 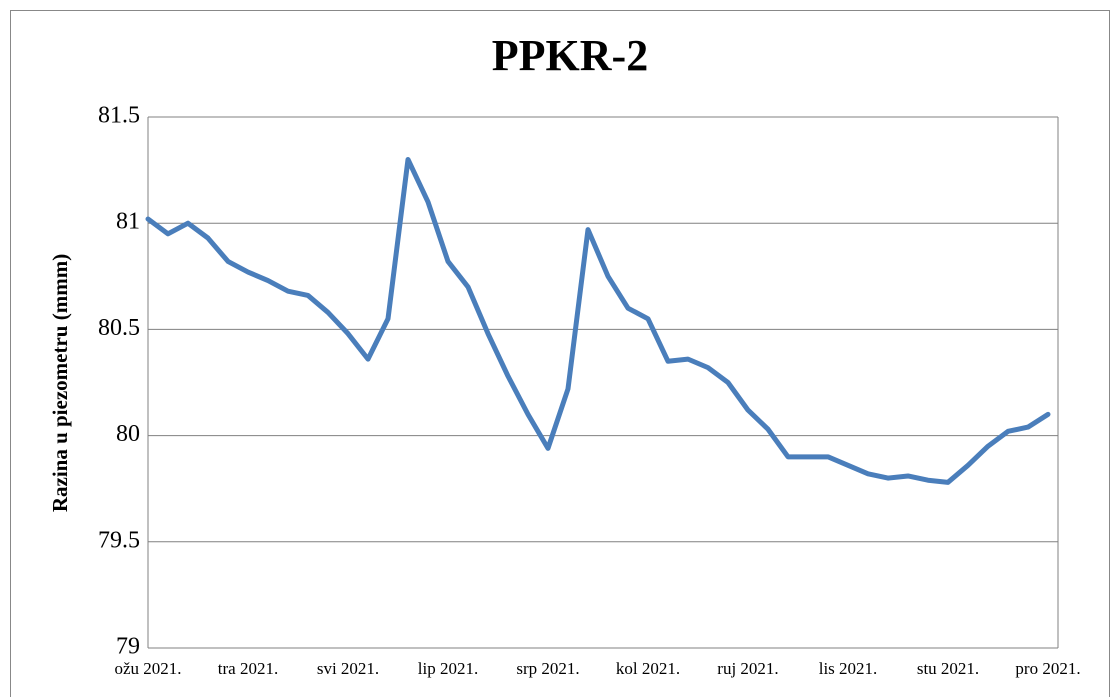 I want to click on x-tick-label: lip 2021., so click(x=448, y=668).